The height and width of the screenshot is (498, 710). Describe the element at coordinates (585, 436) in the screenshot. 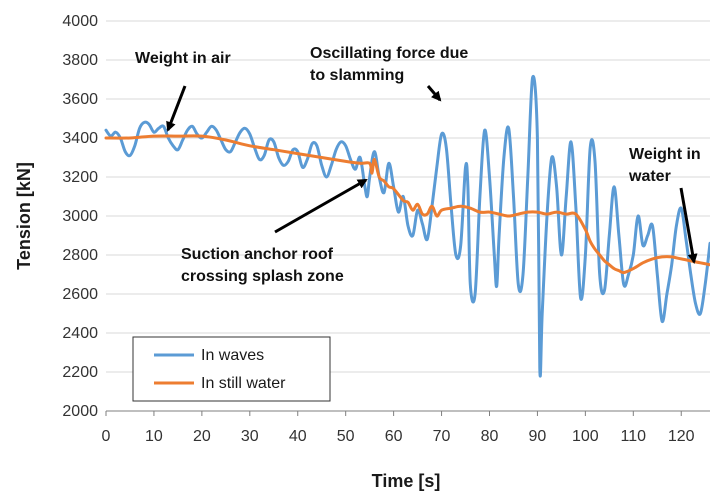

I see `x-tick-label: 100` at that location.